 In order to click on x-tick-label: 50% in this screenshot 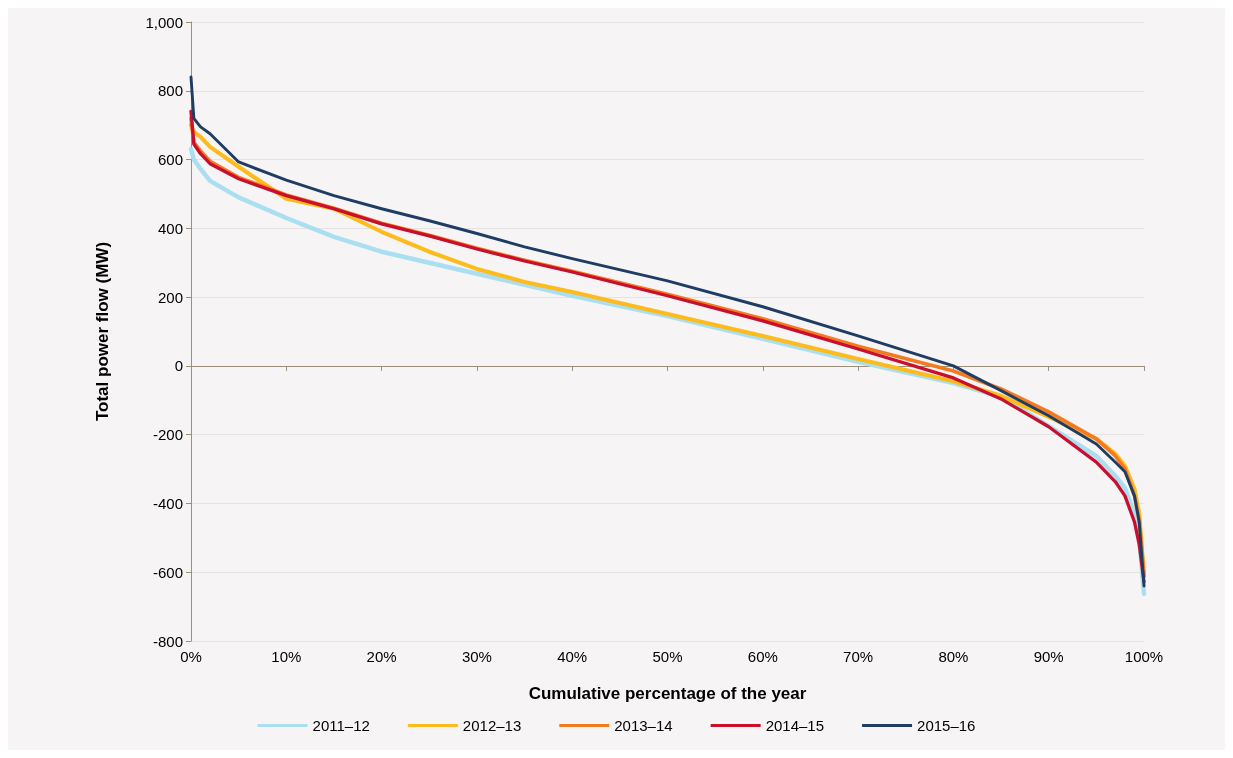, I will do `click(667, 656)`.